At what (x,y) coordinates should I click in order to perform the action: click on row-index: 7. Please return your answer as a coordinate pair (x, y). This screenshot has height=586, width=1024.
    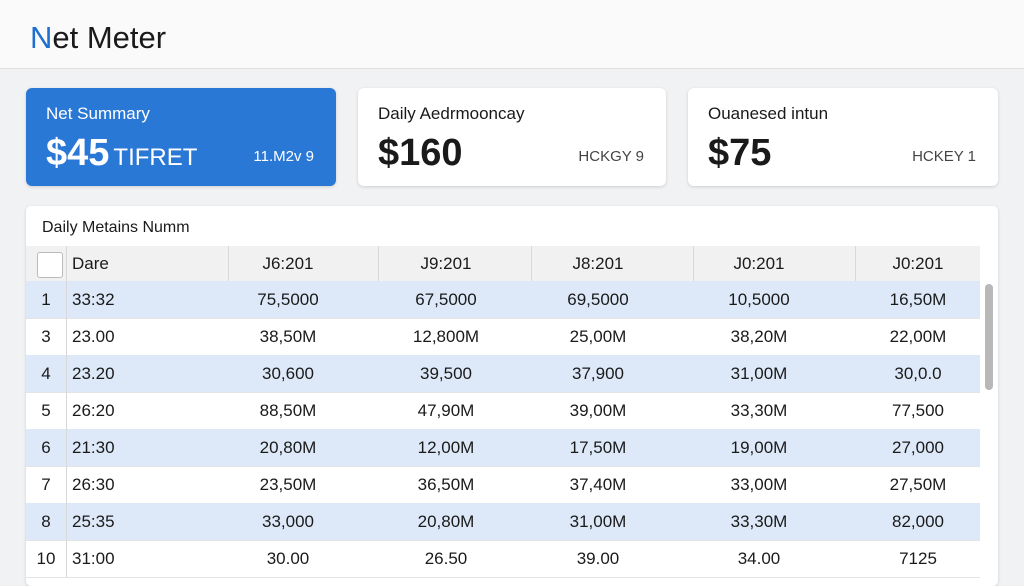
    Looking at the image, I should click on (46, 484).